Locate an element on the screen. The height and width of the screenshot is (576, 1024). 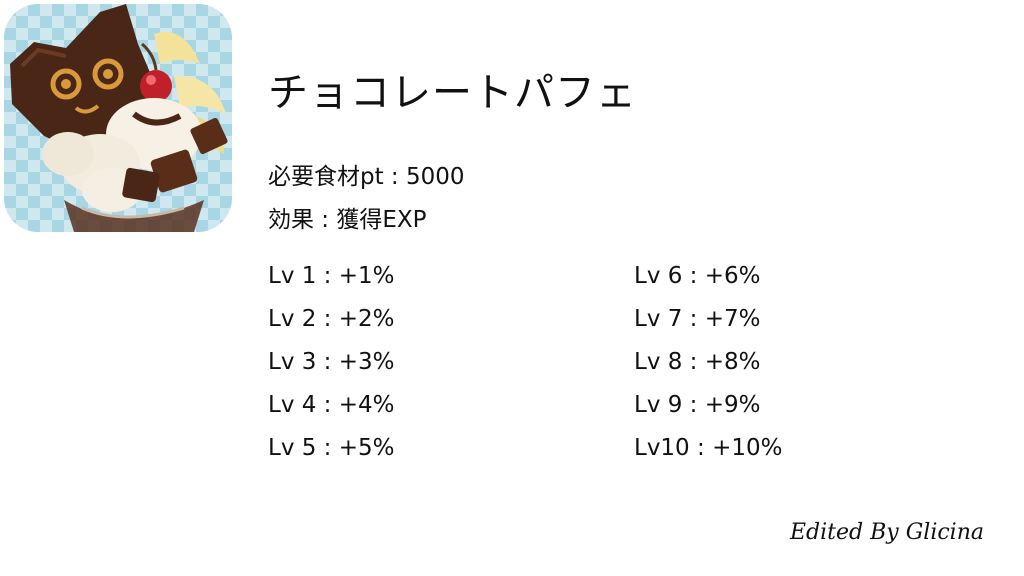
level-row: Lv 1 : +1% is located at coordinates (331, 276).